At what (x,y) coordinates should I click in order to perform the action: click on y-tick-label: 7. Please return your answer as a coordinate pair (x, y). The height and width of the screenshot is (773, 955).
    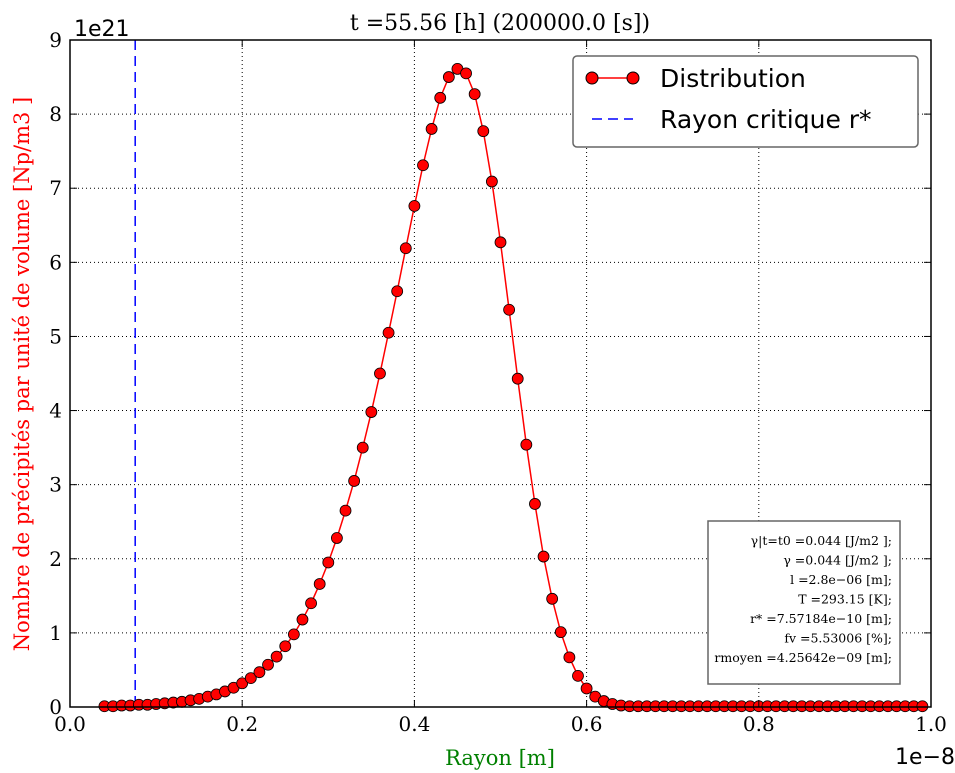
    Looking at the image, I should click on (55, 188).